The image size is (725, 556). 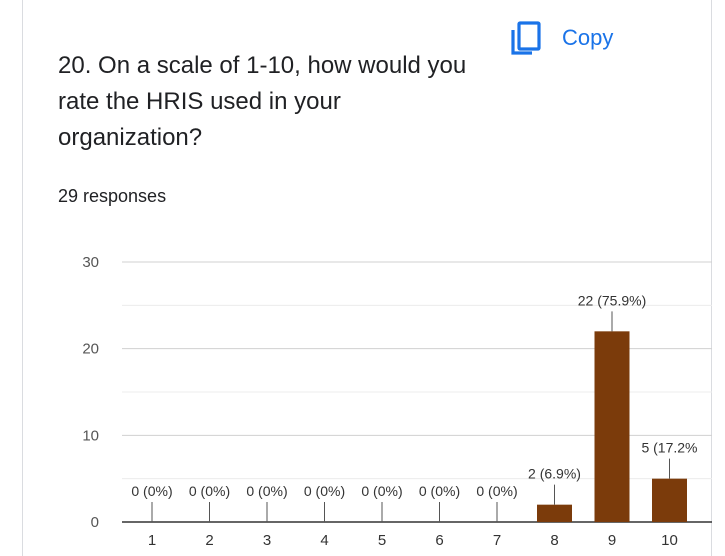 I want to click on data-label-3: 0 (0%), so click(x=266, y=491).